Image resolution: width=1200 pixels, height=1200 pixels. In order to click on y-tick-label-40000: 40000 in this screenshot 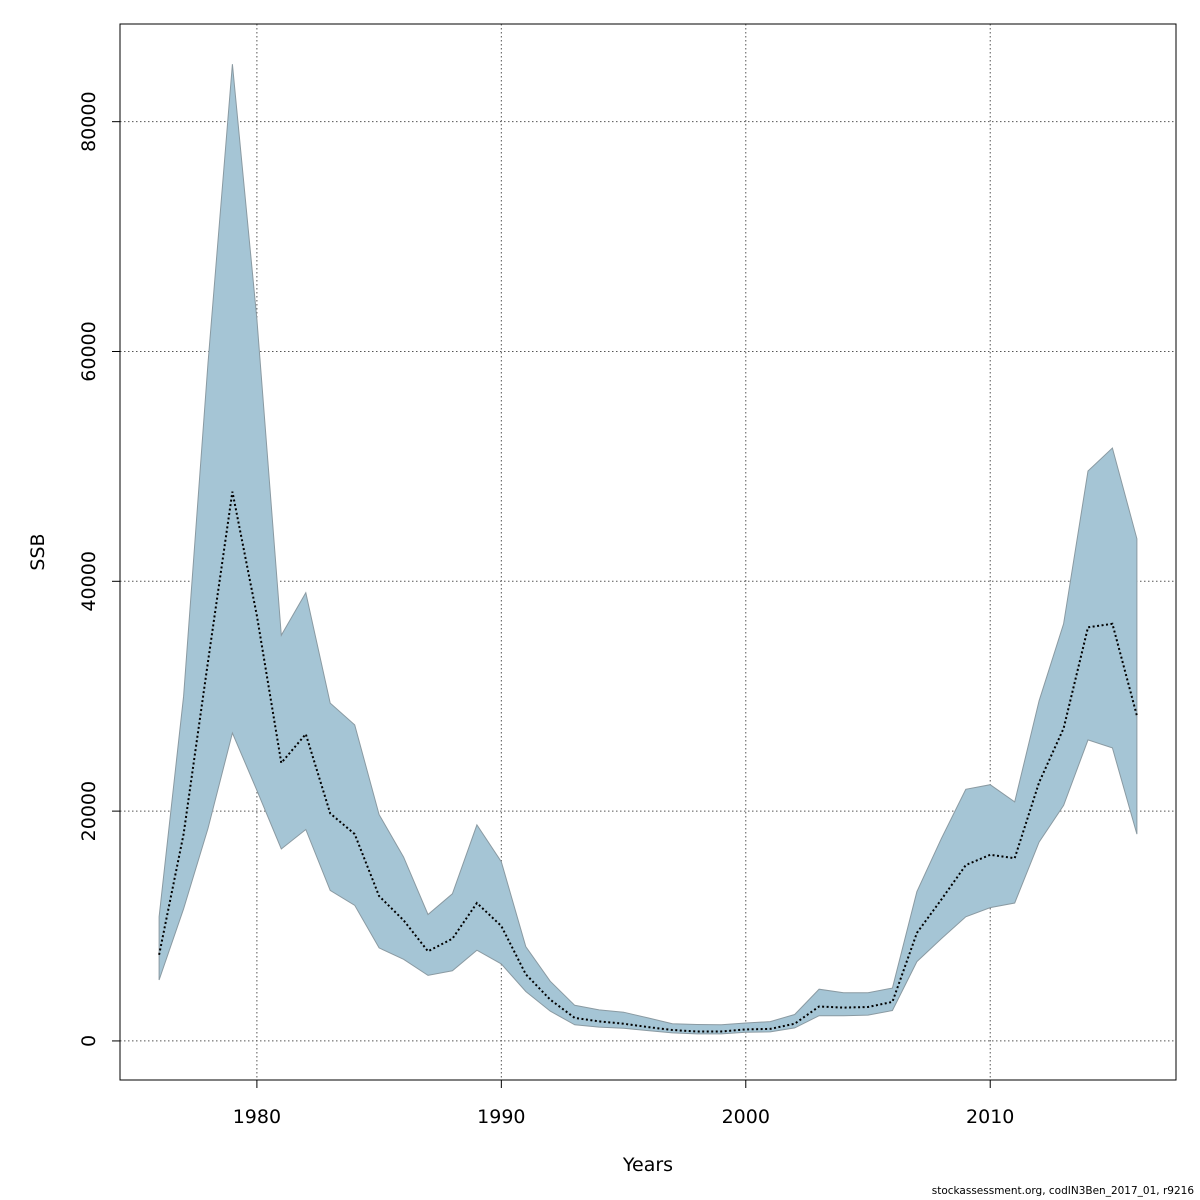, I will do `click(89, 581)`.